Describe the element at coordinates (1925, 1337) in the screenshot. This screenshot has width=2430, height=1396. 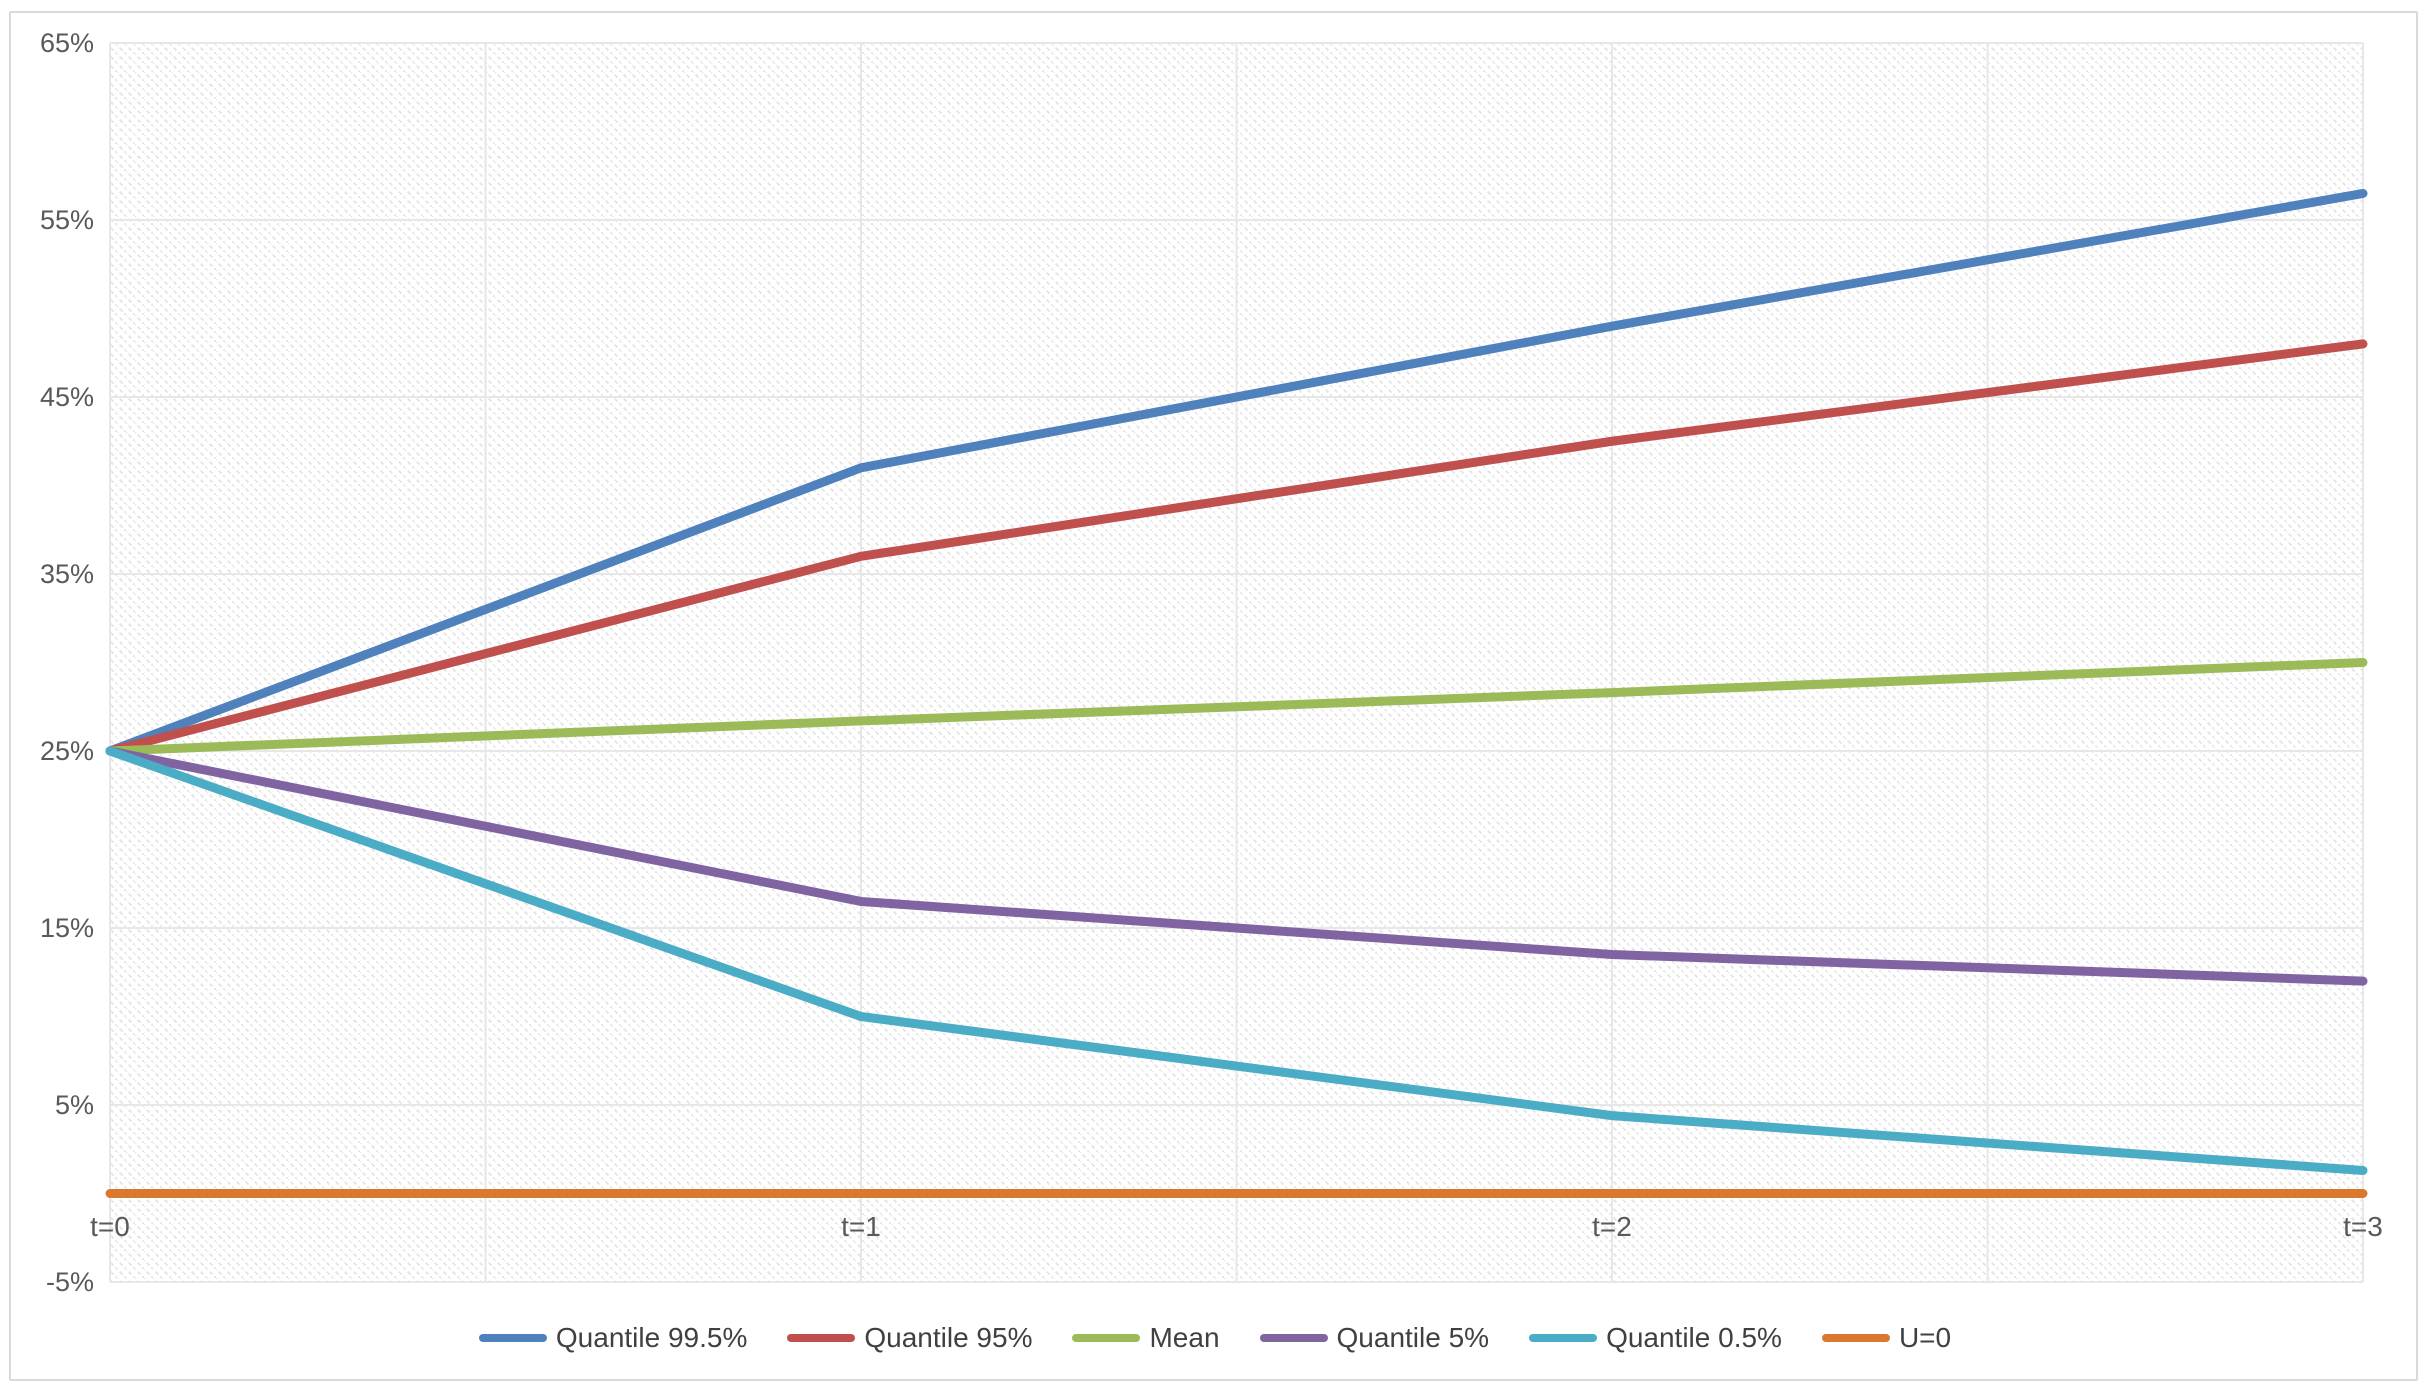
I see `legend-label-u-0: U=0` at that location.